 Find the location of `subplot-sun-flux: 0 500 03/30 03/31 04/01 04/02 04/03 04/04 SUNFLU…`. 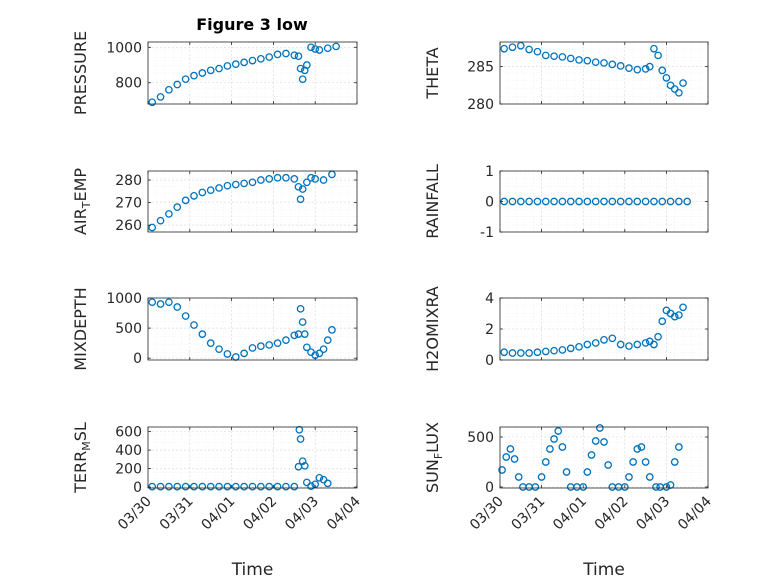

subplot-sun-flux: 0 500 03/30 03/31 04/01 04/02 04/03 04/04 SUNFLU… is located at coordinates (569, 501).